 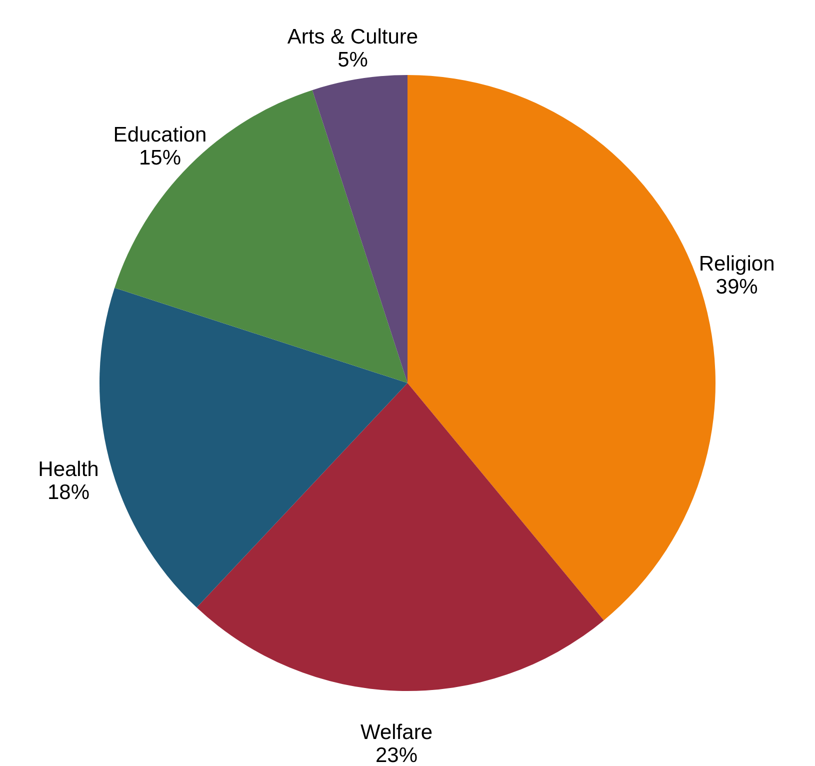 What do you see at coordinates (68, 470) in the screenshot?
I see `slice-label: Health` at bounding box center [68, 470].